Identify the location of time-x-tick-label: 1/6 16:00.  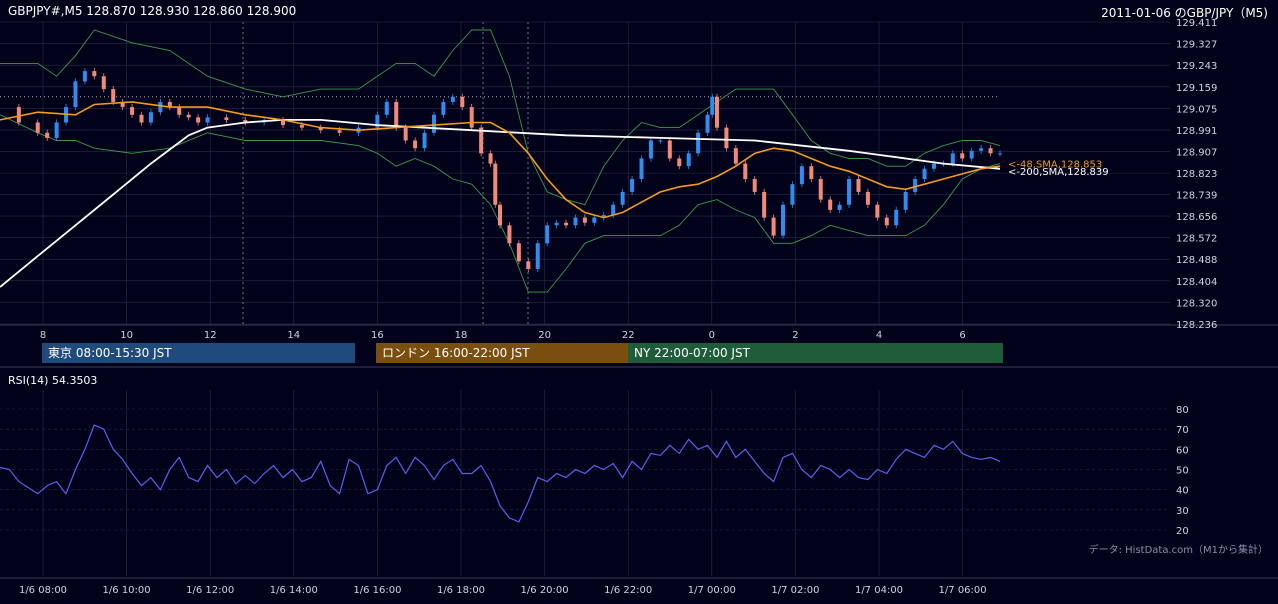
(377, 590).